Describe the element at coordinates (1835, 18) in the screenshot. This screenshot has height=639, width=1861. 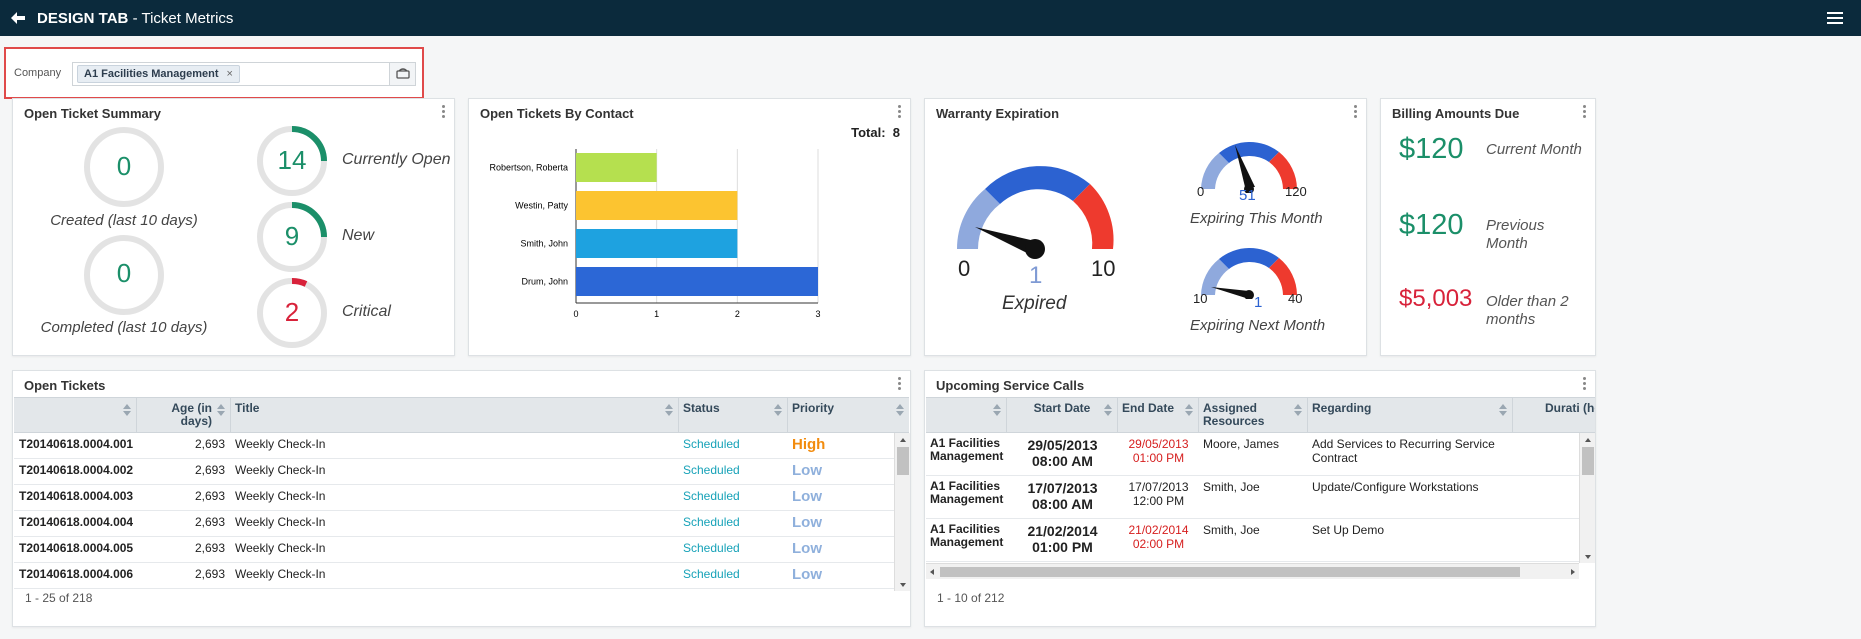
I see `hamburger-menu-icon` at that location.